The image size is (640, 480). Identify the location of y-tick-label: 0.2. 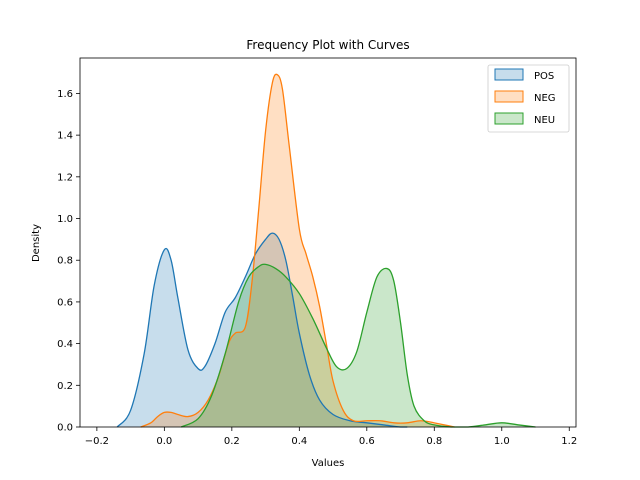
(65, 386).